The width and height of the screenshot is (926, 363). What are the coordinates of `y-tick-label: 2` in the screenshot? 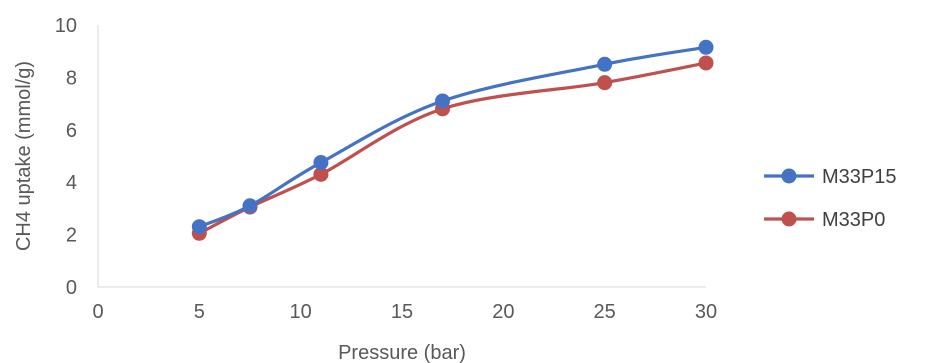 It's located at (71, 236).